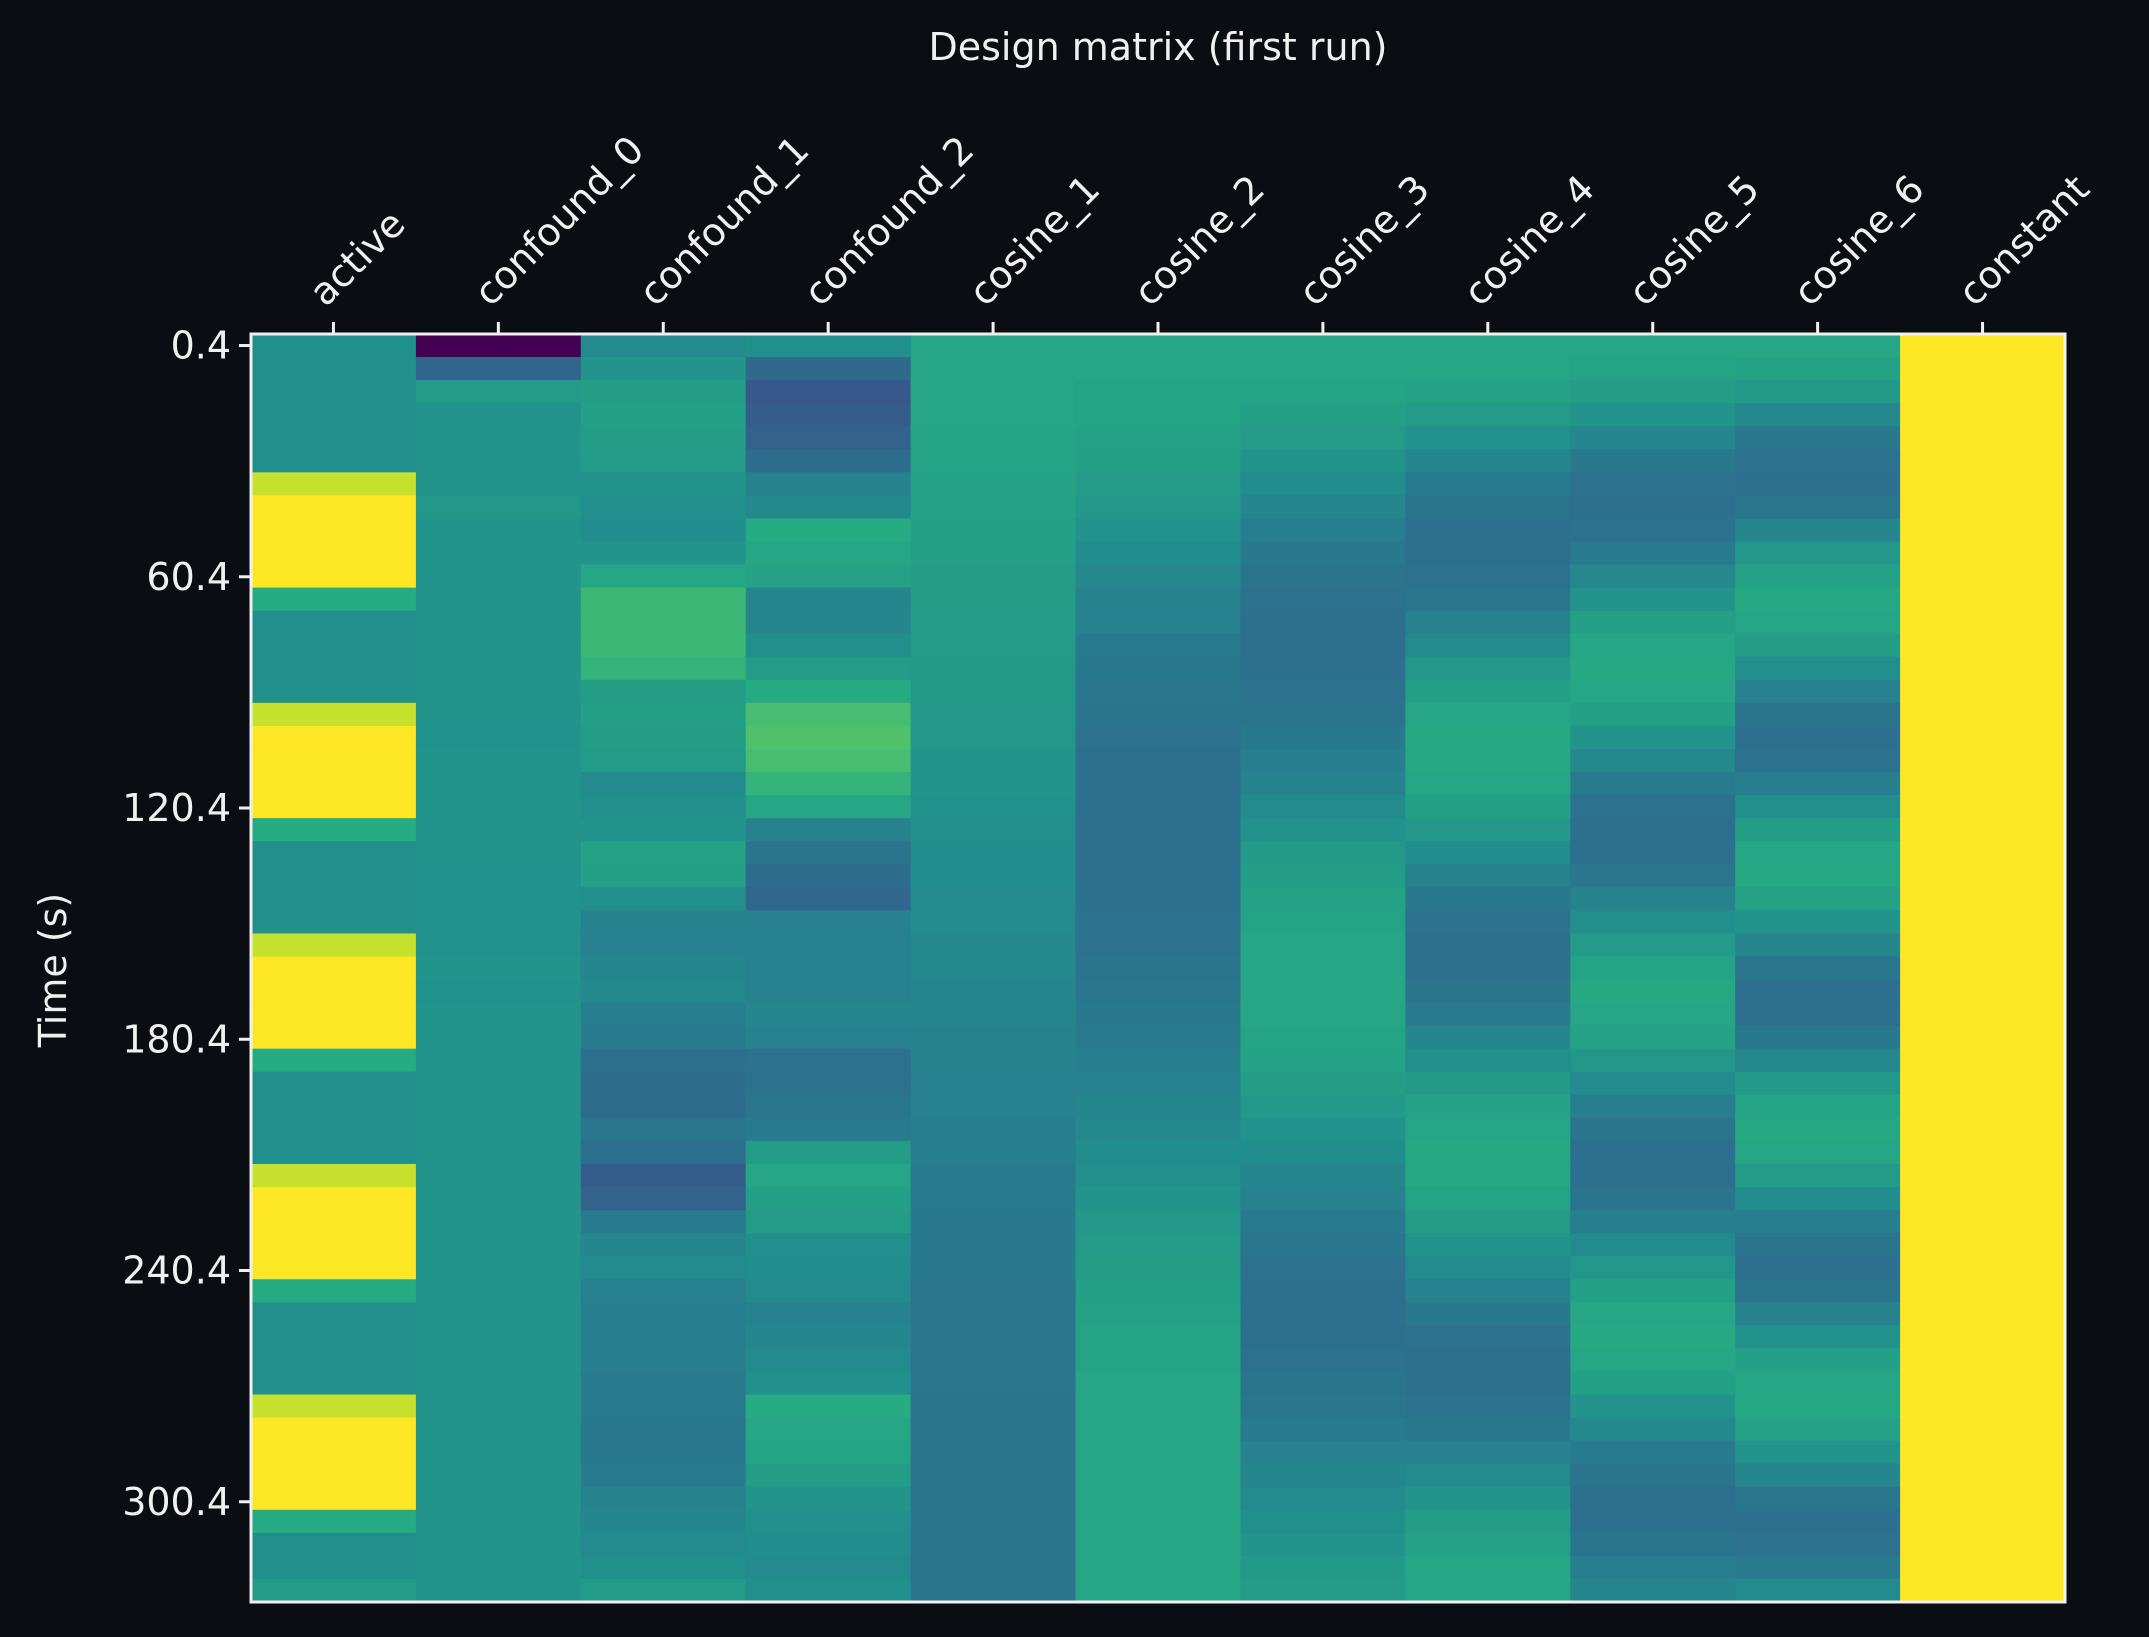 This screenshot has width=2149, height=1637. What do you see at coordinates (186, 924) in the screenshot?
I see `y-axis-ticks: 0.4 60.4 120.4 180.4 240.4 300.4` at bounding box center [186, 924].